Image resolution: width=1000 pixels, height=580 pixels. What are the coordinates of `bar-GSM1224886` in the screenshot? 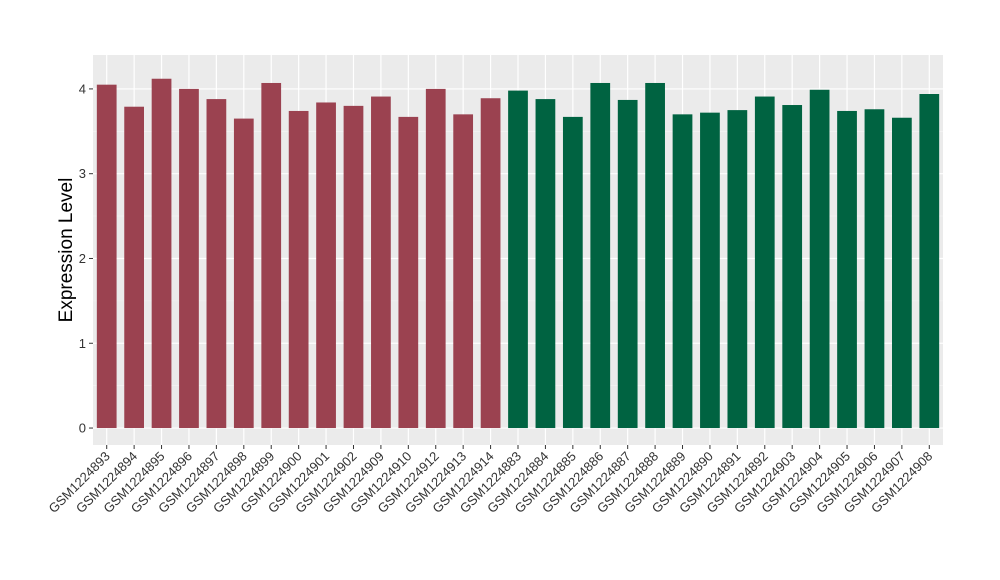 It's located at (600, 255).